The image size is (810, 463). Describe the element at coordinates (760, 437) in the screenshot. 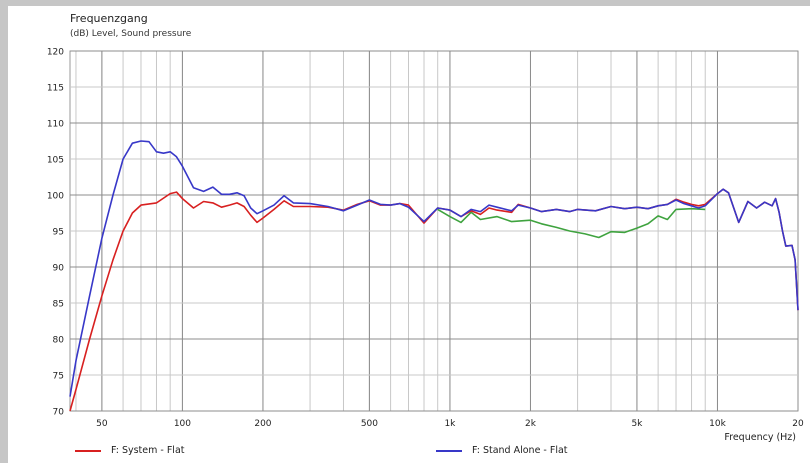

I see `x-axis-label: Frequency (Hz)` at that location.